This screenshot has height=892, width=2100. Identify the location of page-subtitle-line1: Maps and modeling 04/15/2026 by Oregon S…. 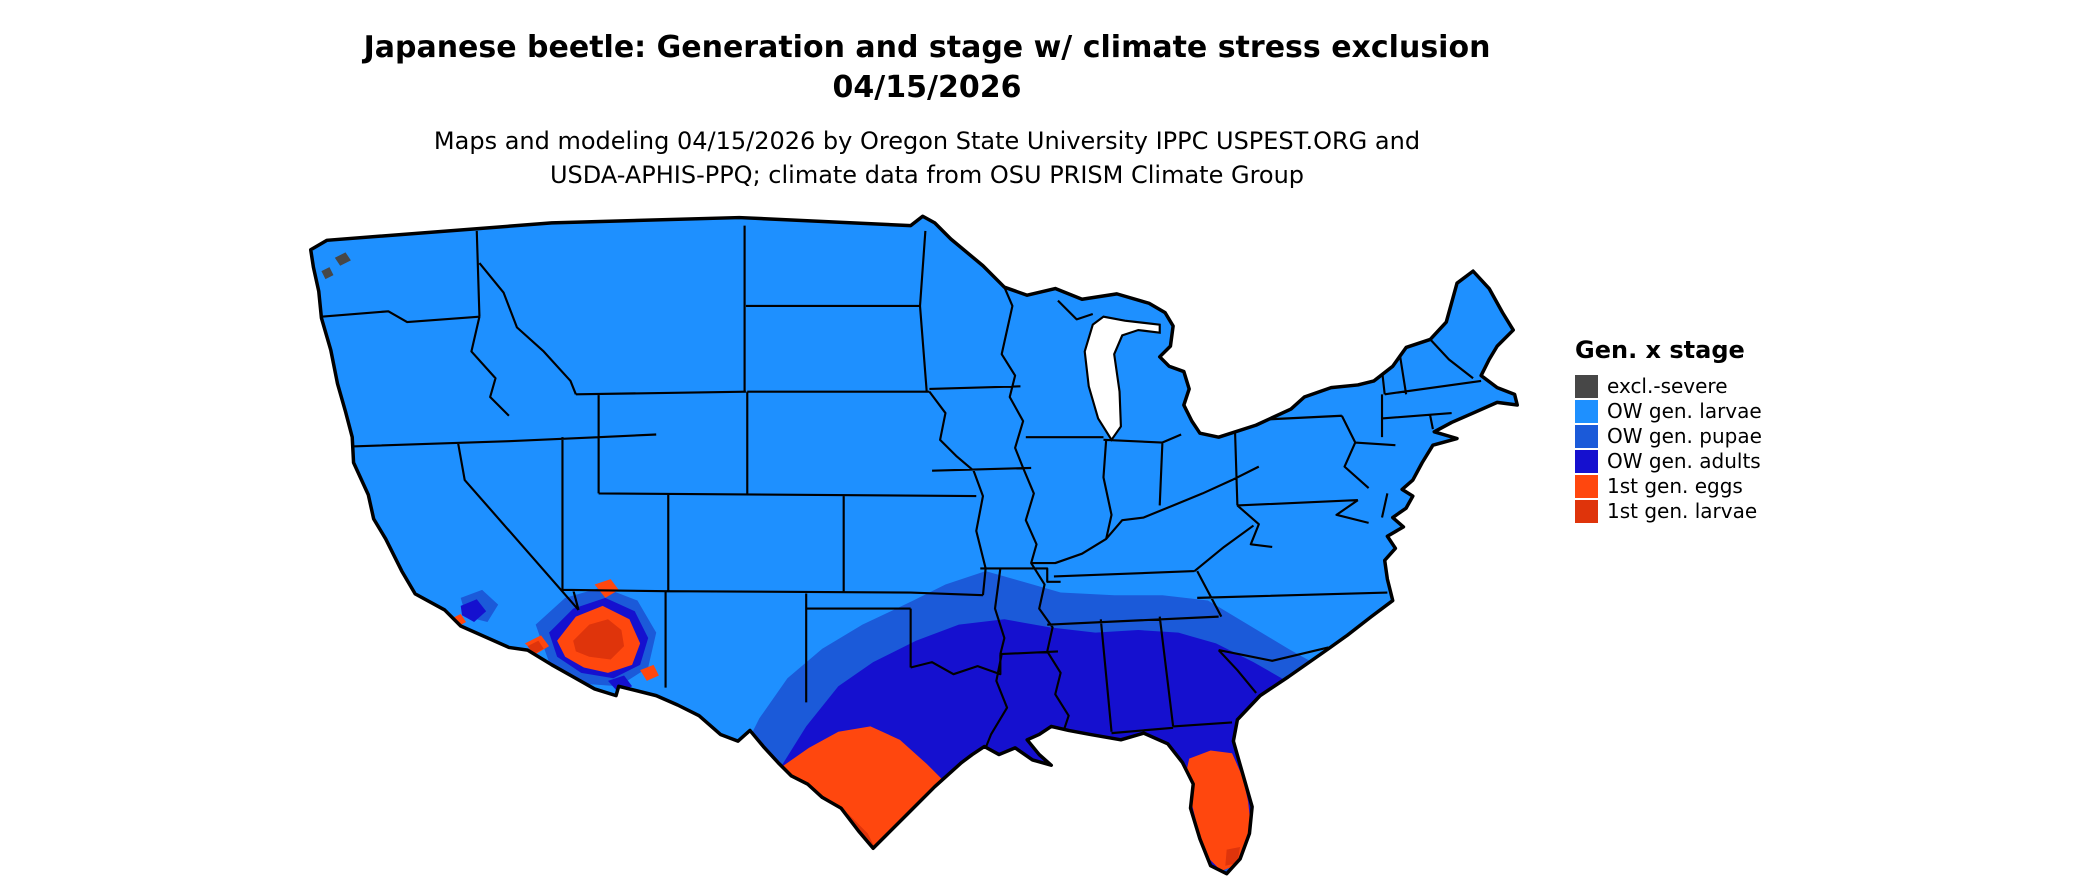
(927, 141).